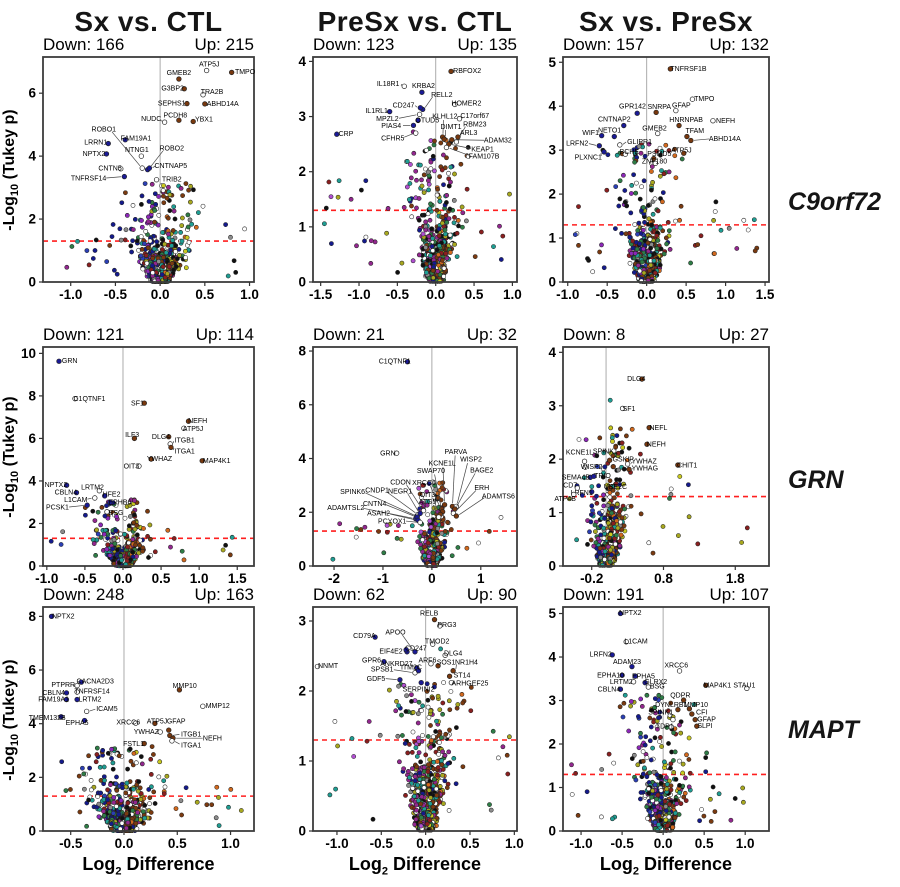  Describe the element at coordinates (725, 139) in the screenshot. I see `svg-text: ABHD14A` at that location.